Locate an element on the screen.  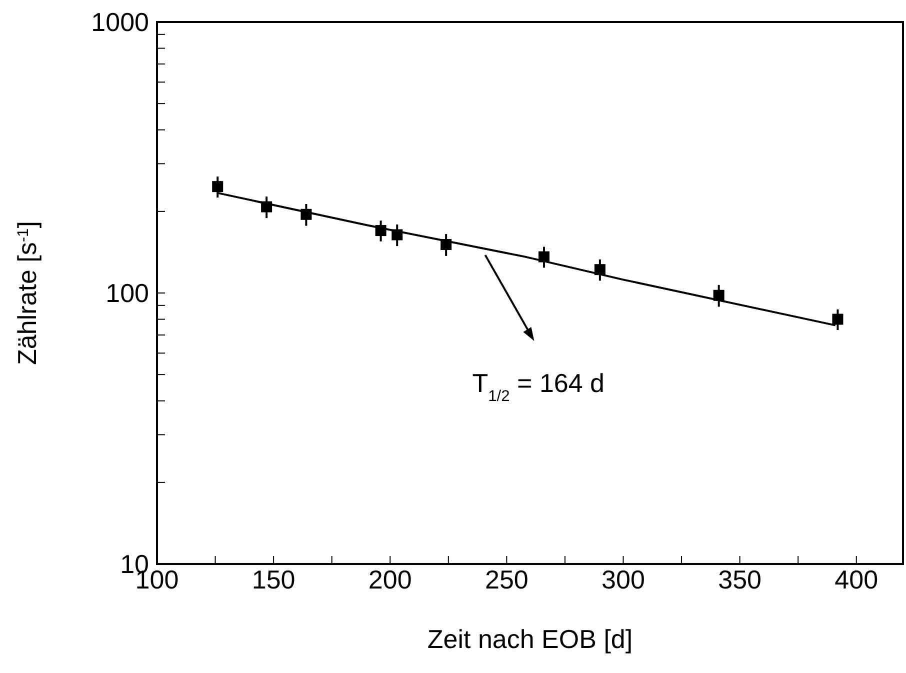
x-tick-label: 150 is located at coordinates (274, 579).